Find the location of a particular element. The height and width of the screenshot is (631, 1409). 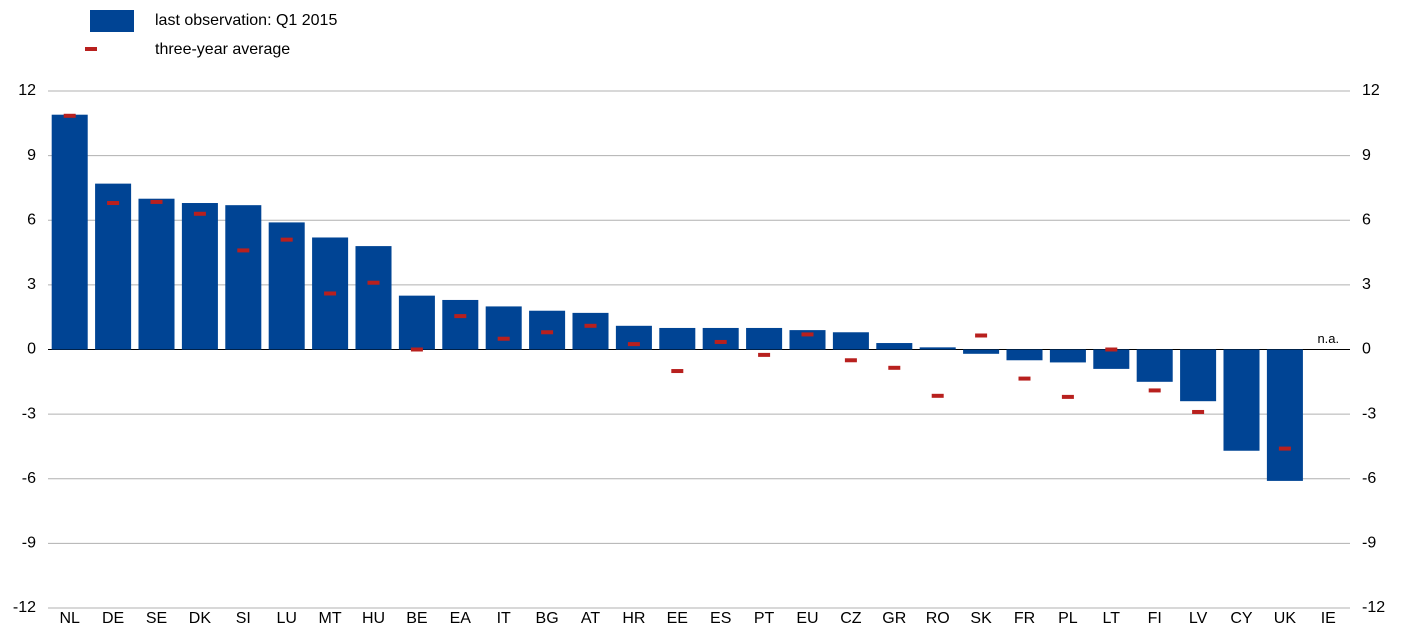

y2-tick-label: 0 is located at coordinates (1366, 349).